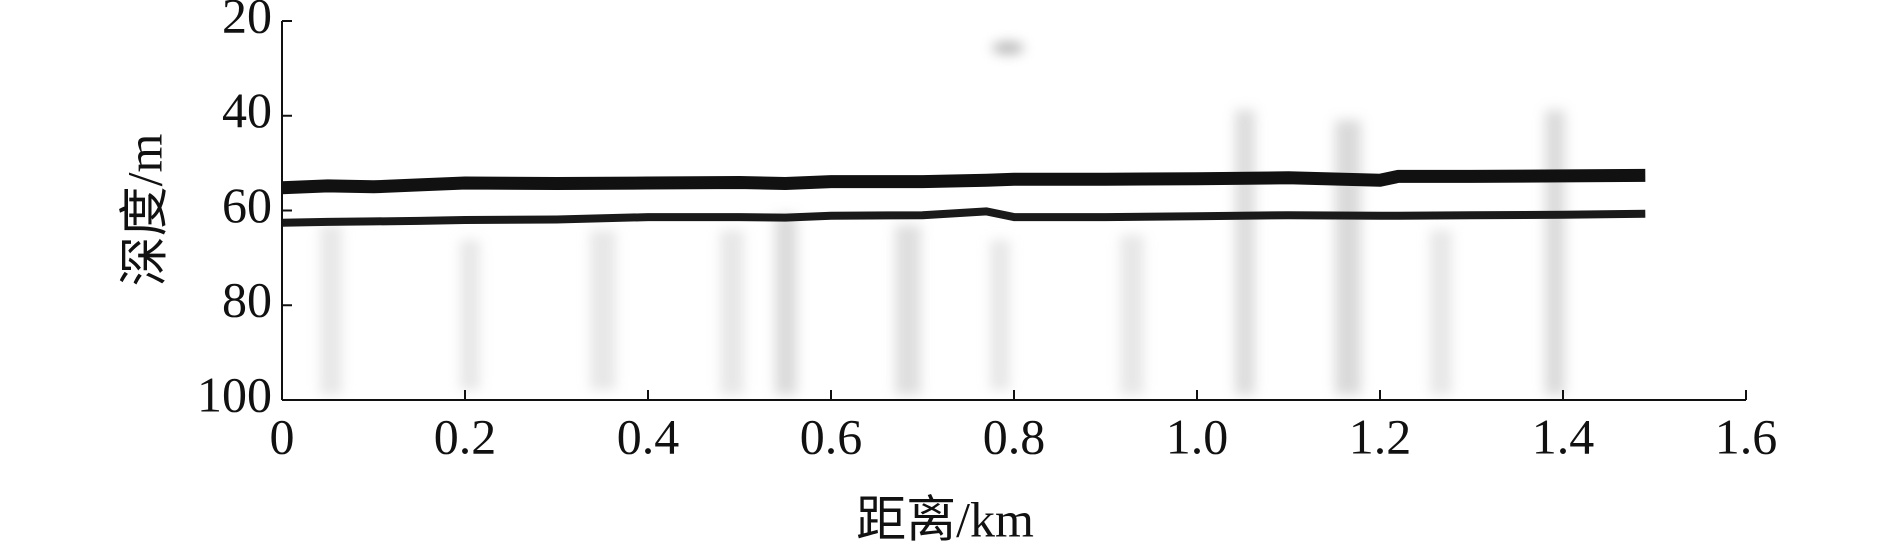 The image size is (1890, 550). Describe the element at coordinates (1563, 436) in the screenshot. I see `x-tick-label: 1.4` at that location.